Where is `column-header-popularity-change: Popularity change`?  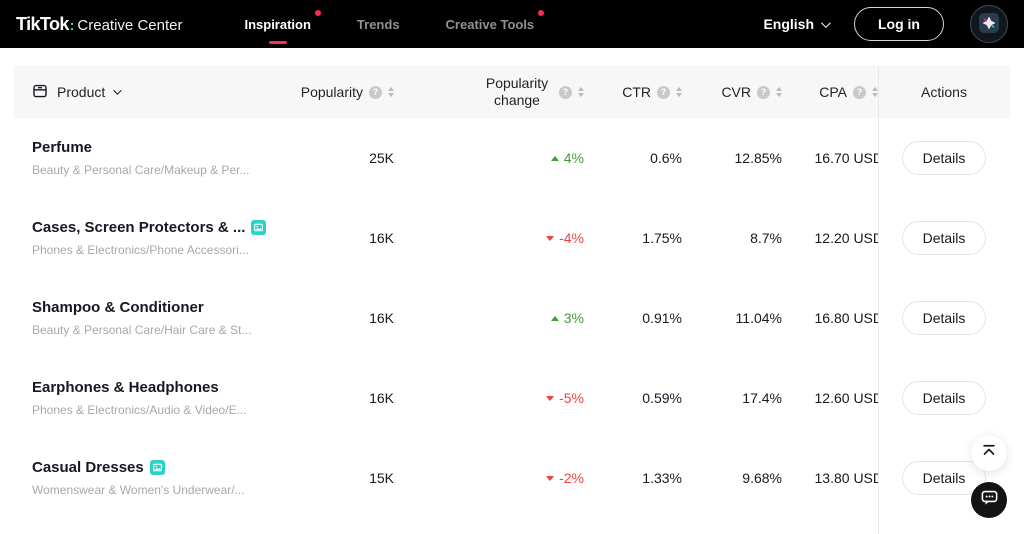
column-header-popularity-change: Popularity change is located at coordinates (489, 92).